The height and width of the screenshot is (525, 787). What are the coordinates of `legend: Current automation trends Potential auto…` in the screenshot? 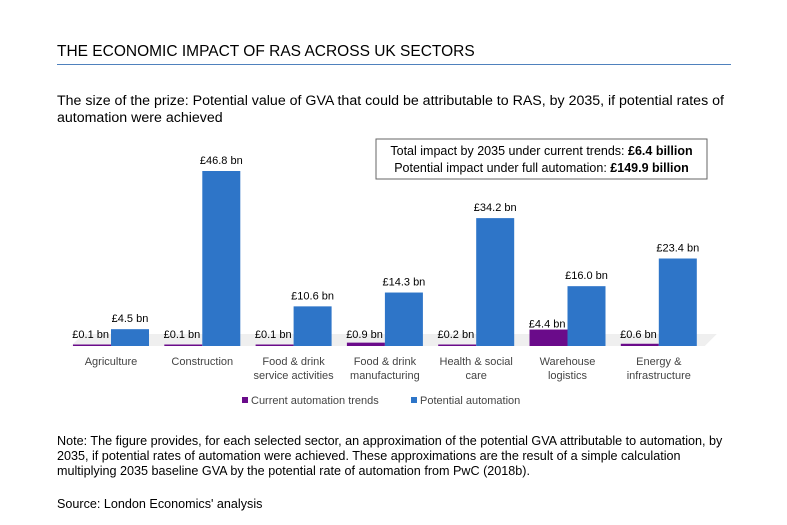 It's located at (381, 401).